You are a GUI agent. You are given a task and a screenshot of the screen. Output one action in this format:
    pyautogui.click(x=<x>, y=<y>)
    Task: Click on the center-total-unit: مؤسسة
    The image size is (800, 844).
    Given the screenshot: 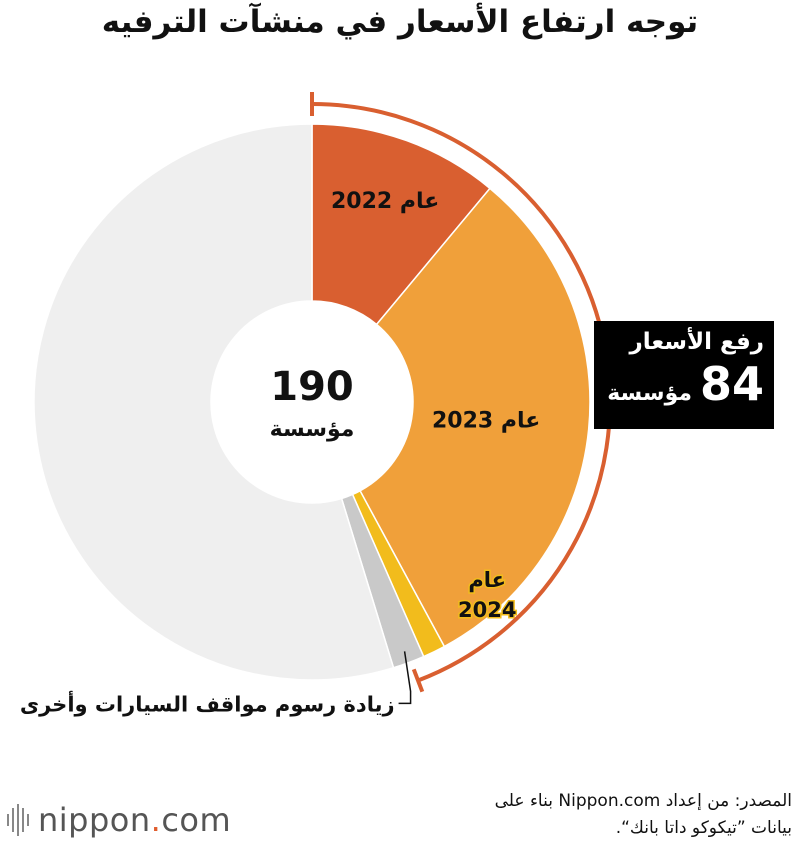 What is the action you would take?
    pyautogui.click(x=312, y=429)
    